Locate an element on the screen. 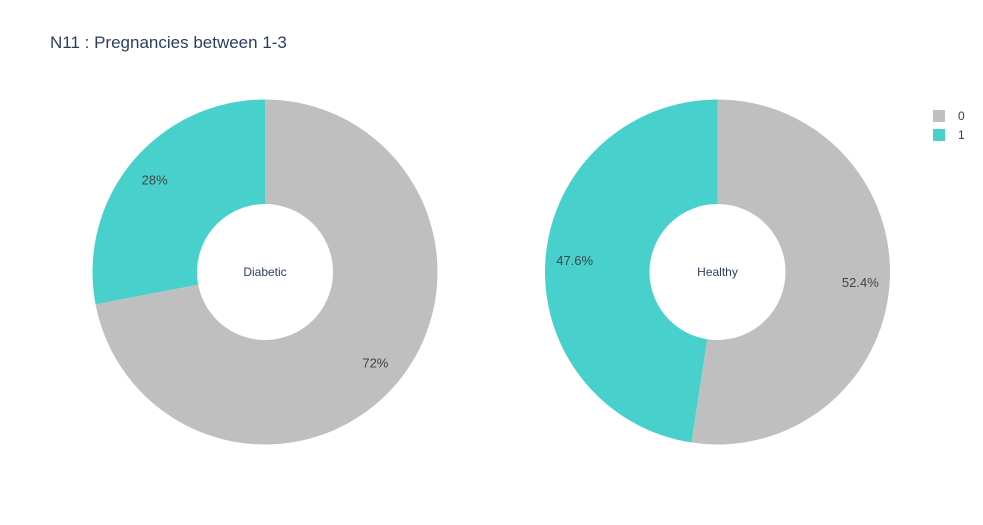  slice-label: 28% is located at coordinates (155, 180).